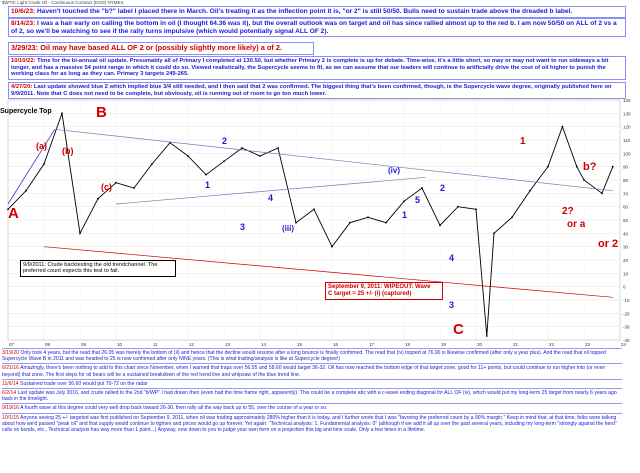 This screenshot has height=473, width=640. Describe the element at coordinates (12, 344) in the screenshot. I see `year-label-07: 07` at that location.